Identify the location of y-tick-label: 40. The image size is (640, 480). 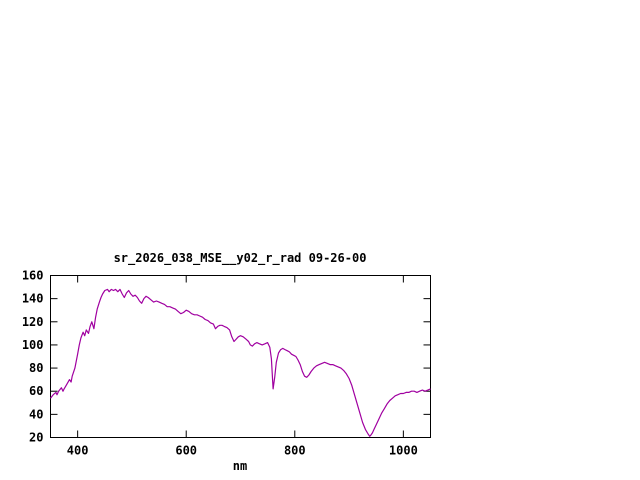
(36, 414).